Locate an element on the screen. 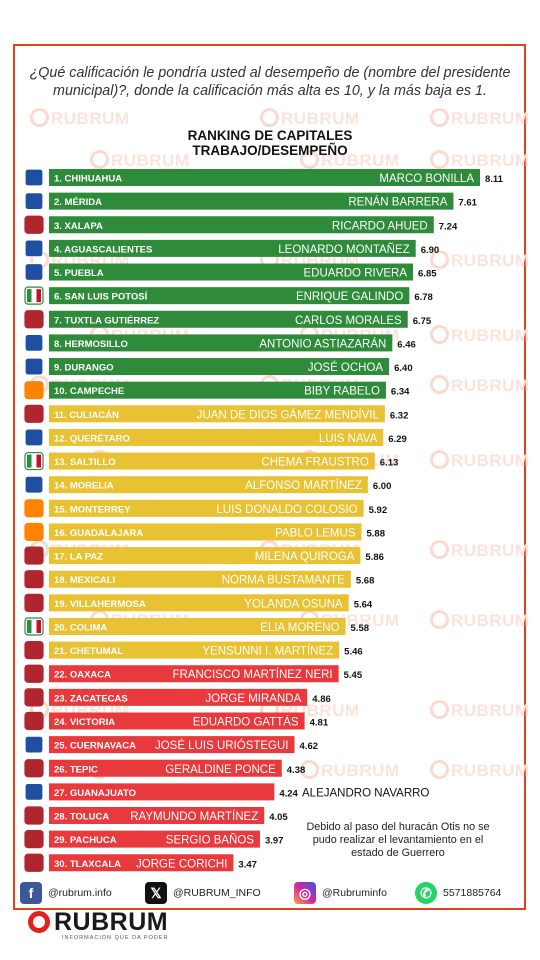 This screenshot has width=540, height=960. city-label: 29. PACHUCA is located at coordinates (85, 840).